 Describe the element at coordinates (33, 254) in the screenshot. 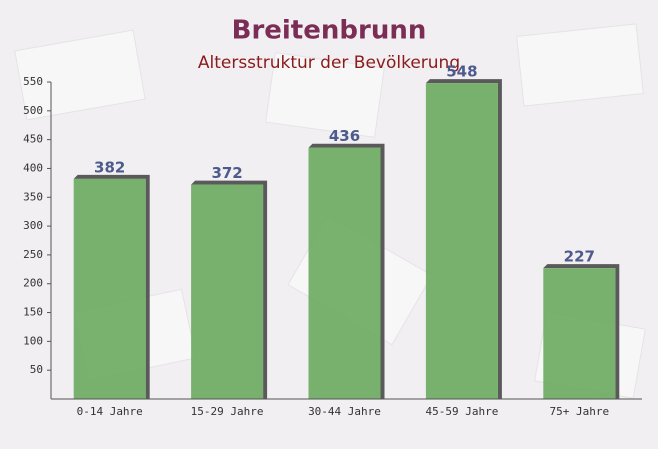

I see `y-tick-label: 250` at that location.